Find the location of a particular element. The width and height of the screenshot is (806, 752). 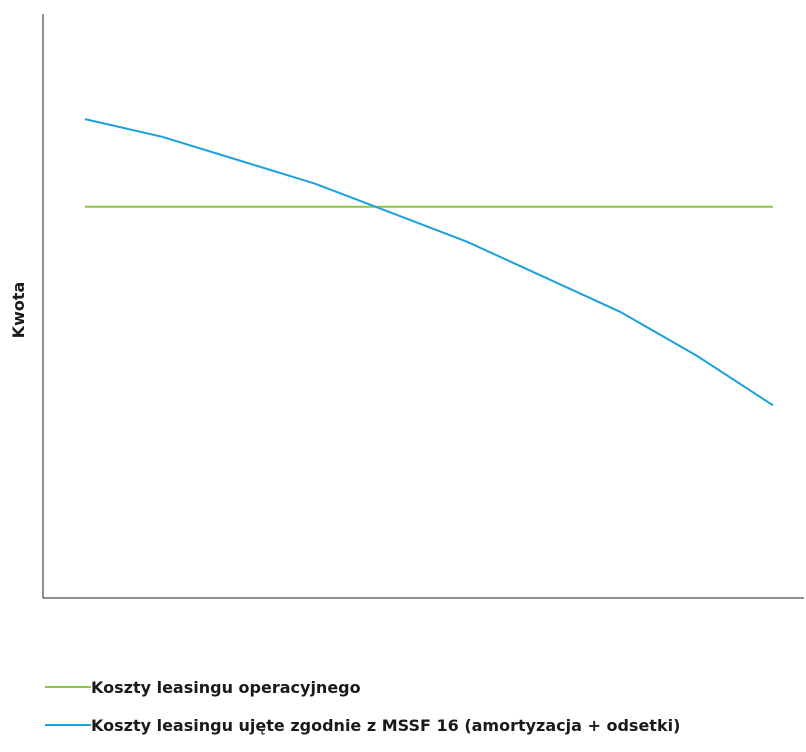

legend-swatch-operating-lease is located at coordinates (68, 687).